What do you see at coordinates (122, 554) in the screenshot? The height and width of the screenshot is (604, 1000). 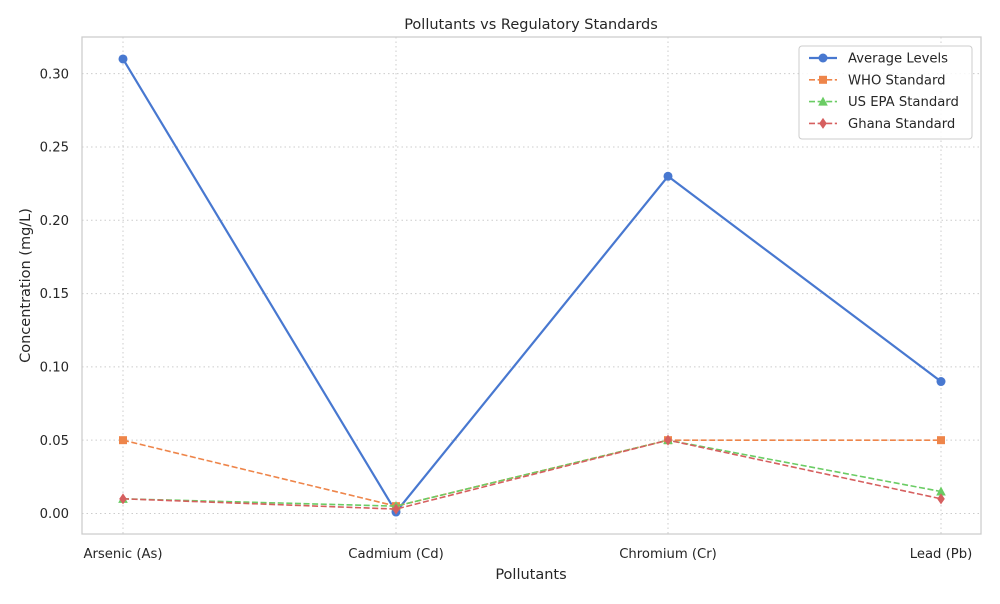 I see `x-tick-label: Arsenic (As)` at bounding box center [122, 554].